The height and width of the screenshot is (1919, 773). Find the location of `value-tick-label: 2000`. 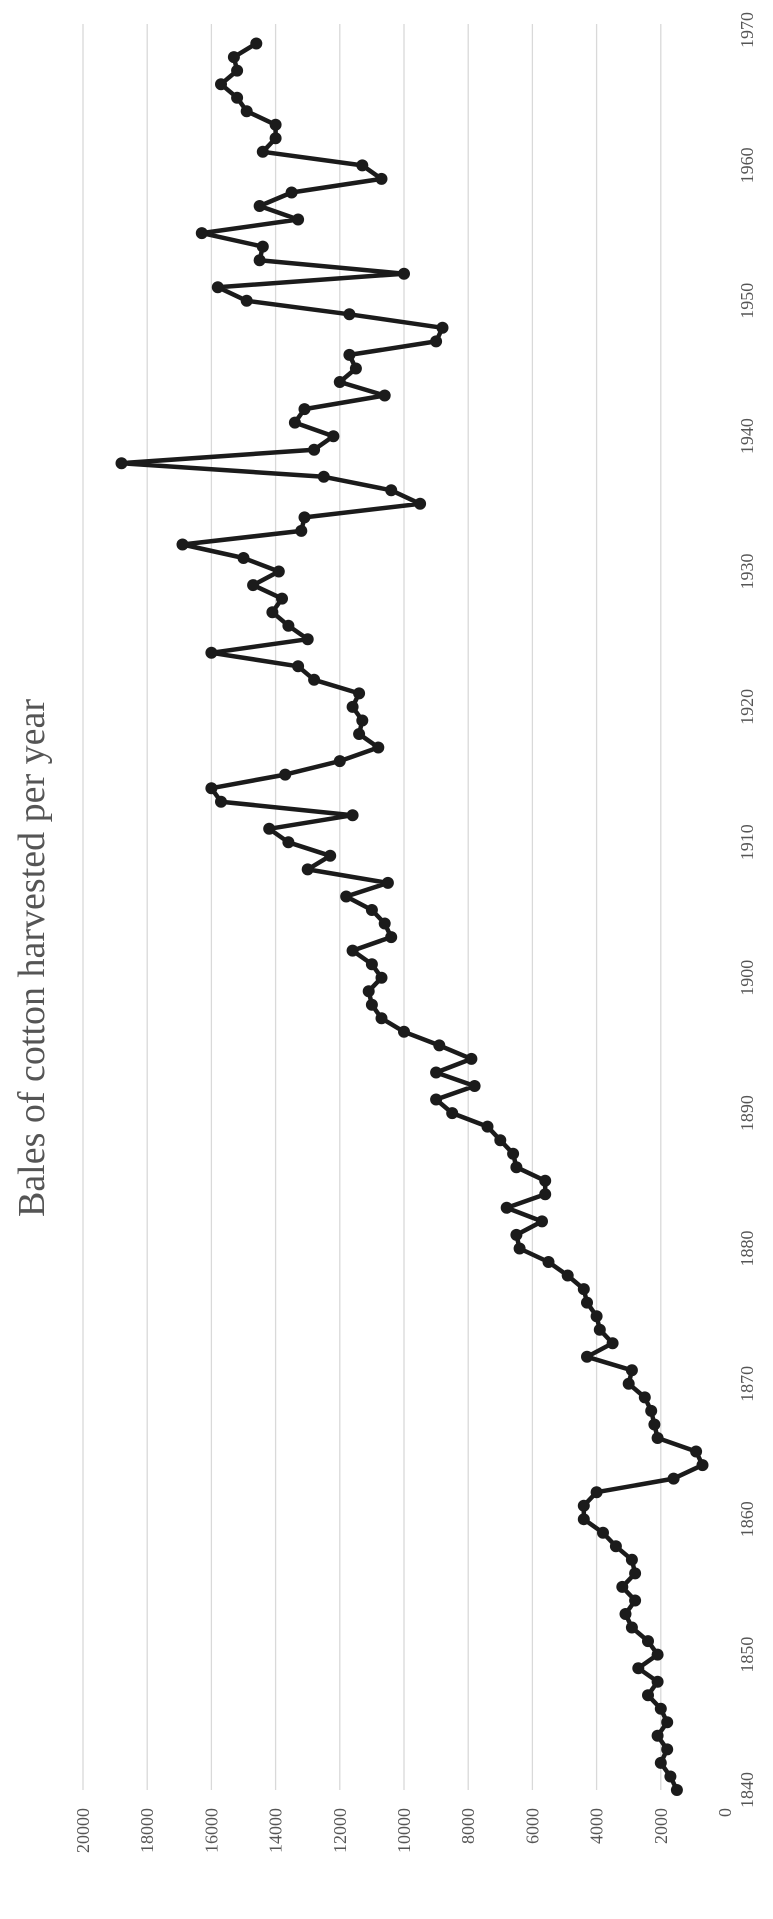

value-tick-label: 2000 is located at coordinates (661, 1826).